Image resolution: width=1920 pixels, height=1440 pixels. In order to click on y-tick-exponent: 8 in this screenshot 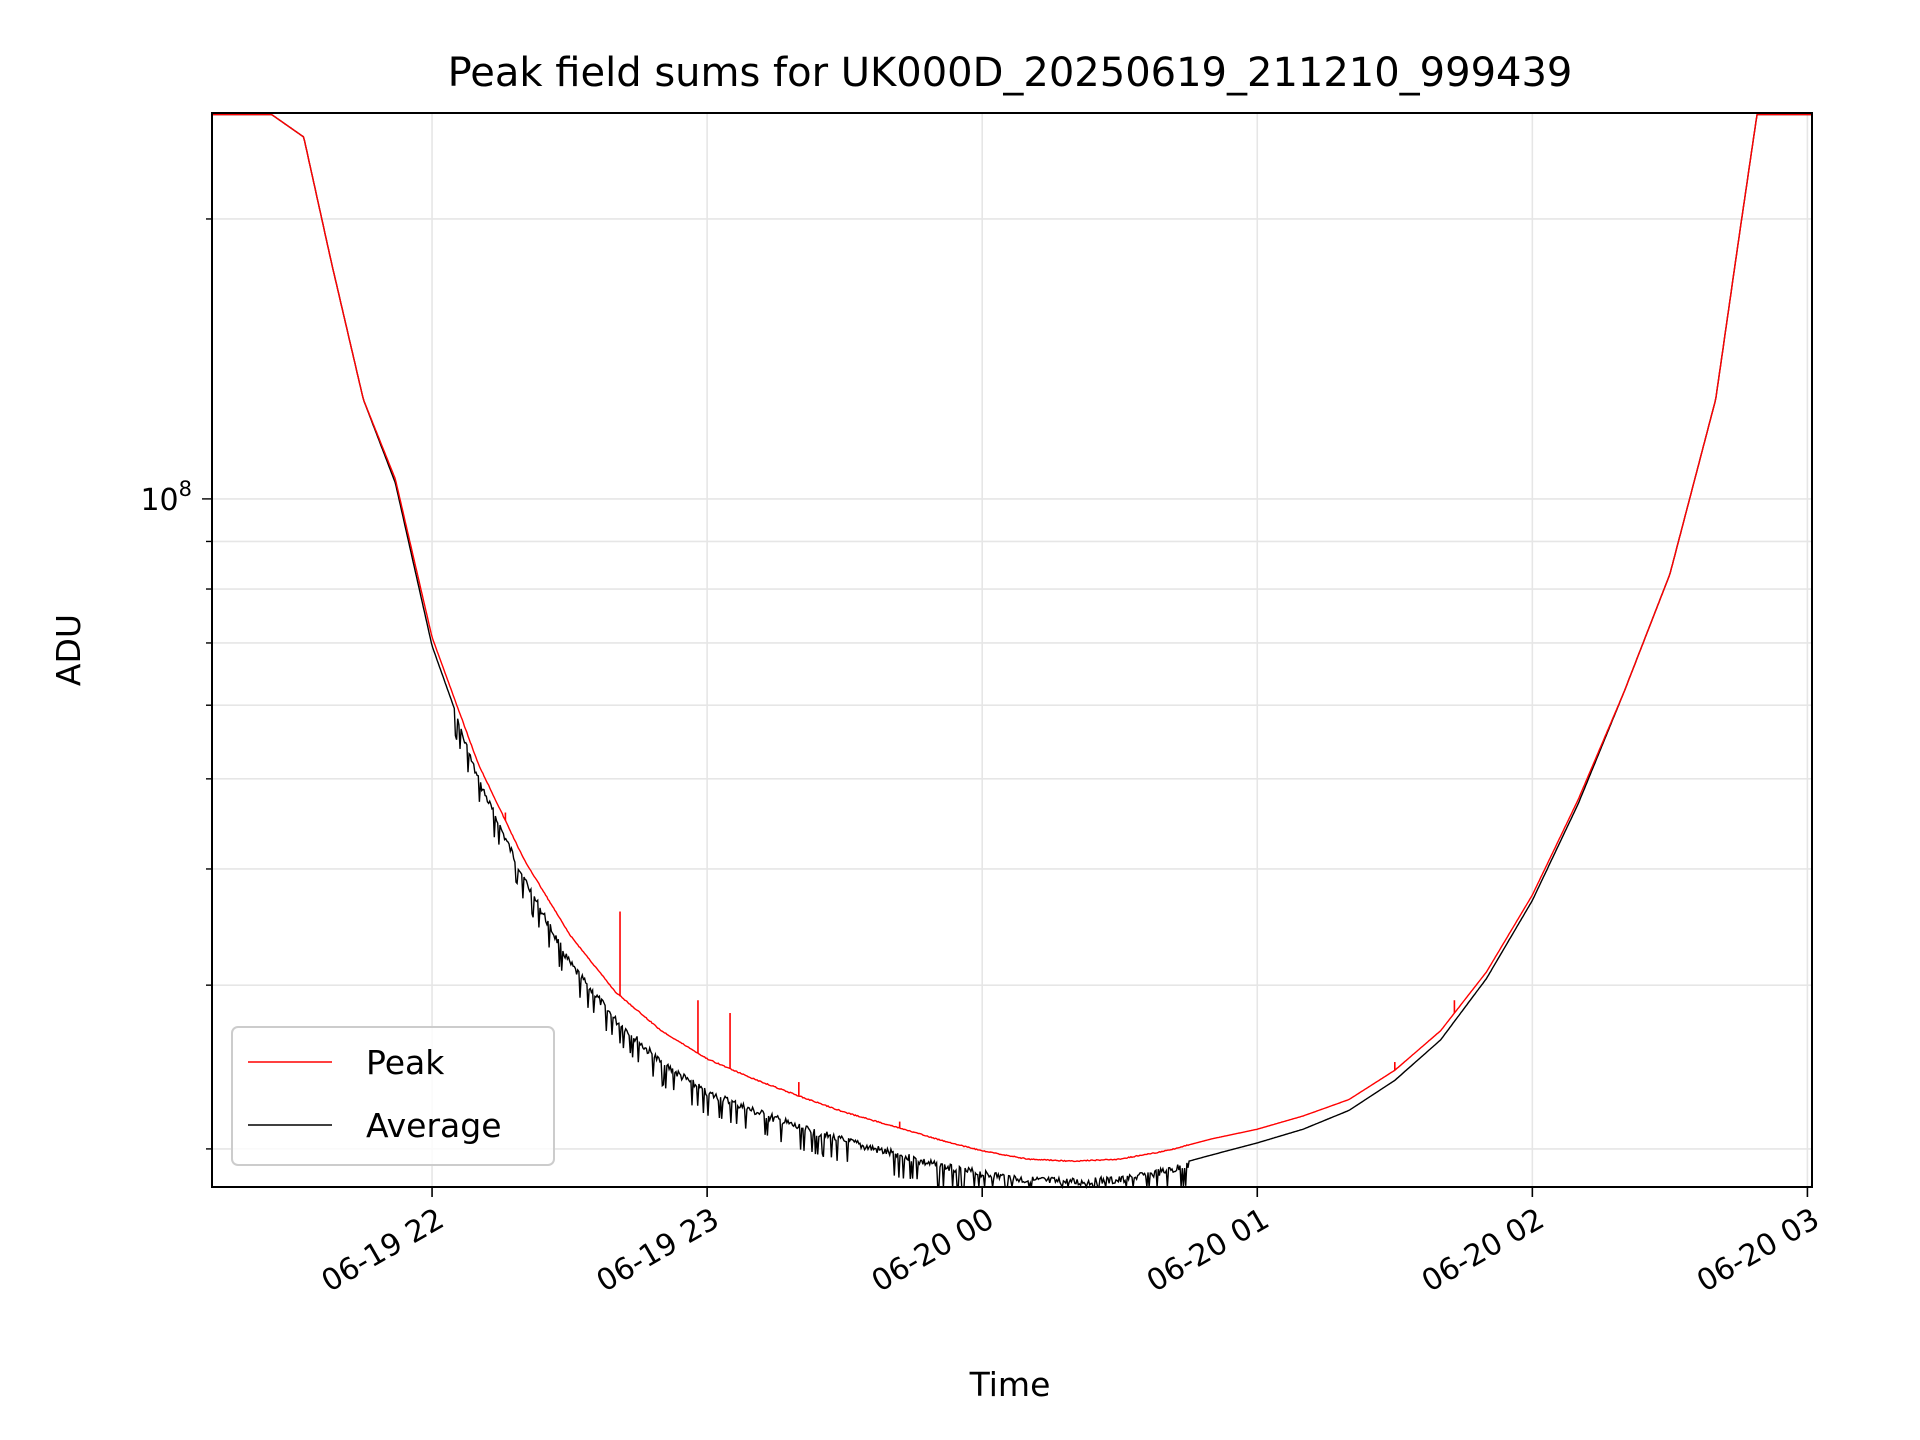, I will do `click(185, 489)`.